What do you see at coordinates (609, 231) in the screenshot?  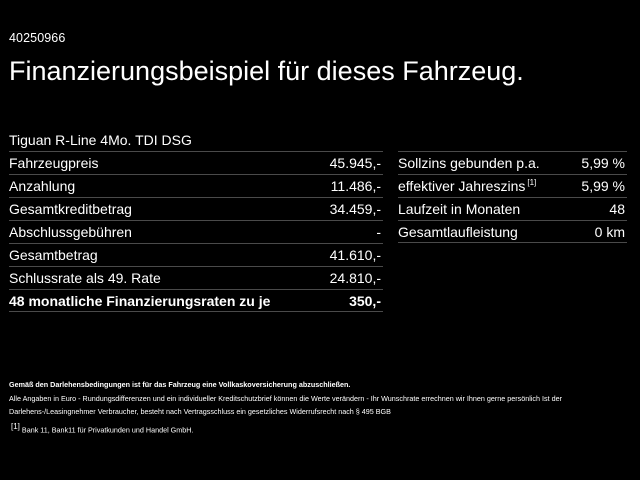 I see `row-value: 0 km` at bounding box center [609, 231].